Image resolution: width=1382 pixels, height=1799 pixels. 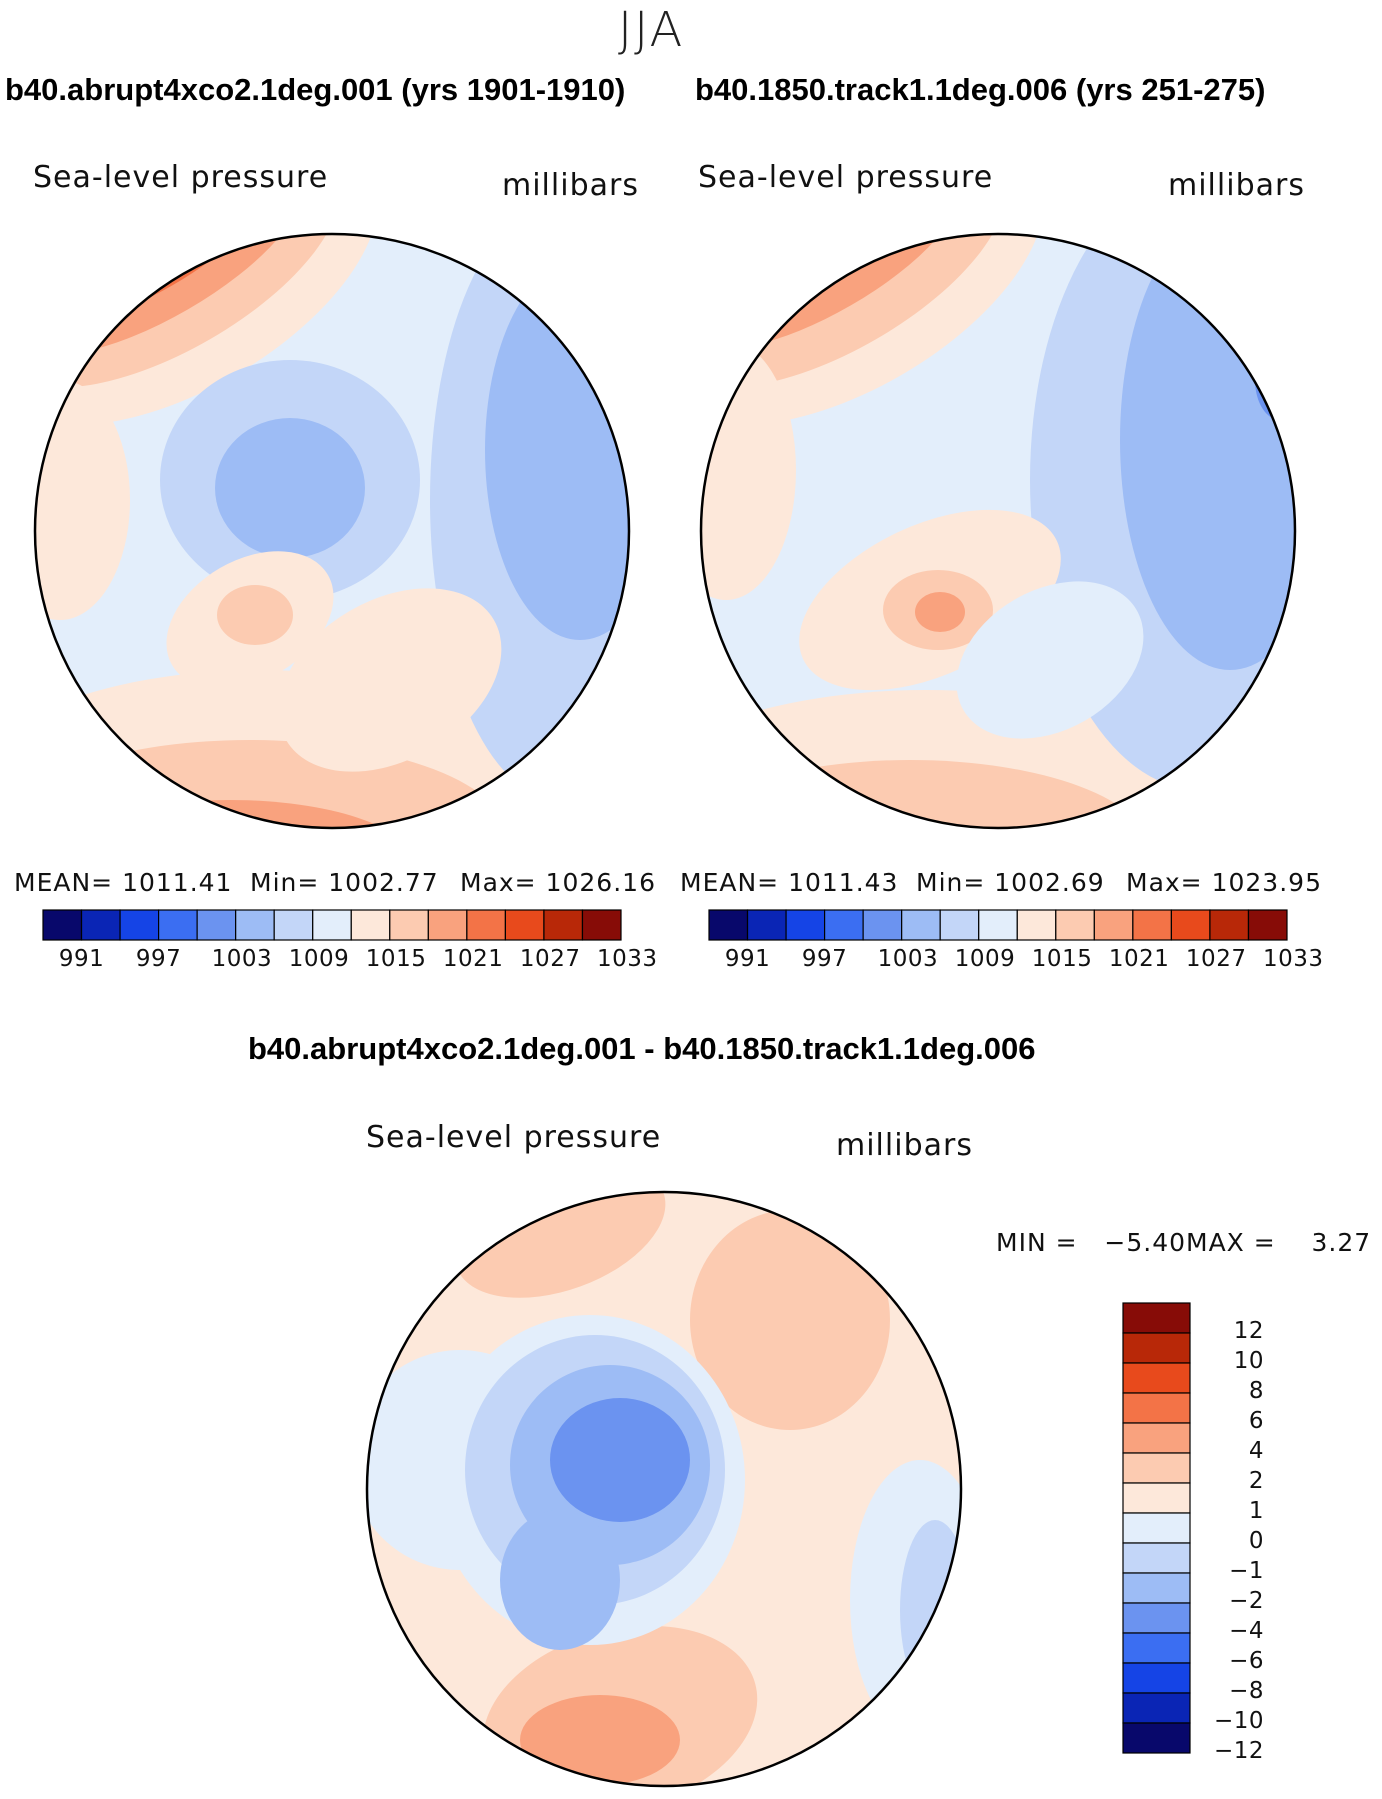 I want to click on diff-colorbar-tick-label: 4, so click(x=1256, y=1451).